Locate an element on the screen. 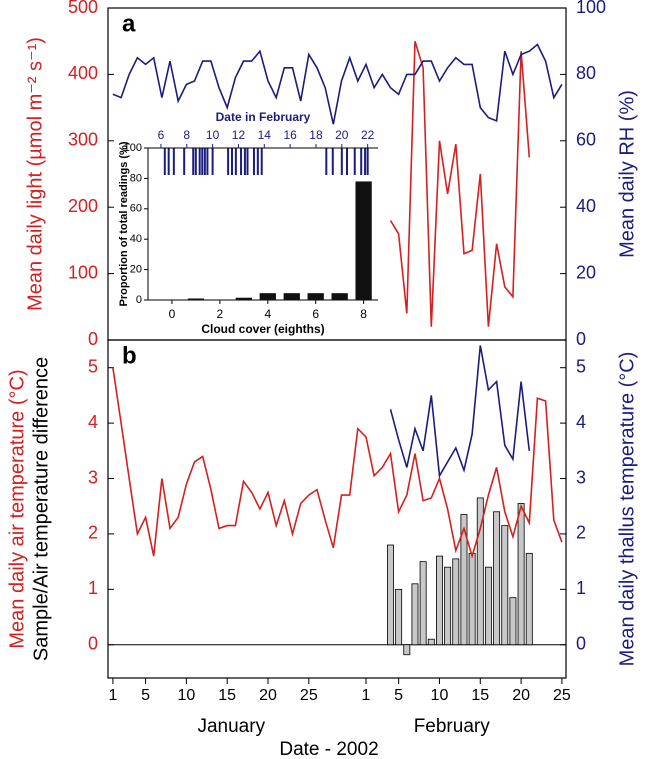 This screenshot has height=759, width=647. y2-tick-label: 4 is located at coordinates (581, 422).